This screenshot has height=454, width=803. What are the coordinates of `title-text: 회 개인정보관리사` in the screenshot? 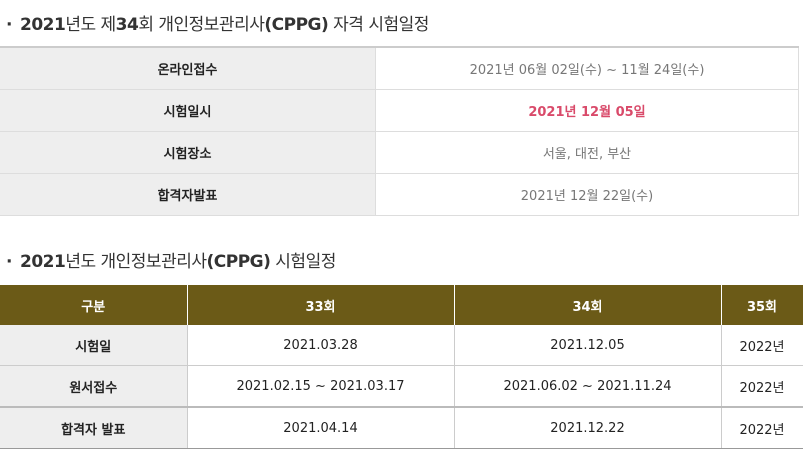 It's located at (201, 25).